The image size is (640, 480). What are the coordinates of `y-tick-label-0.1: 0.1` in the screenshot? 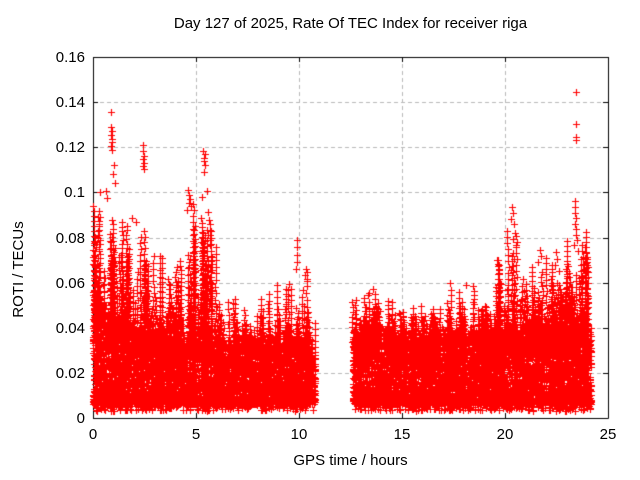 It's located at (74, 193).